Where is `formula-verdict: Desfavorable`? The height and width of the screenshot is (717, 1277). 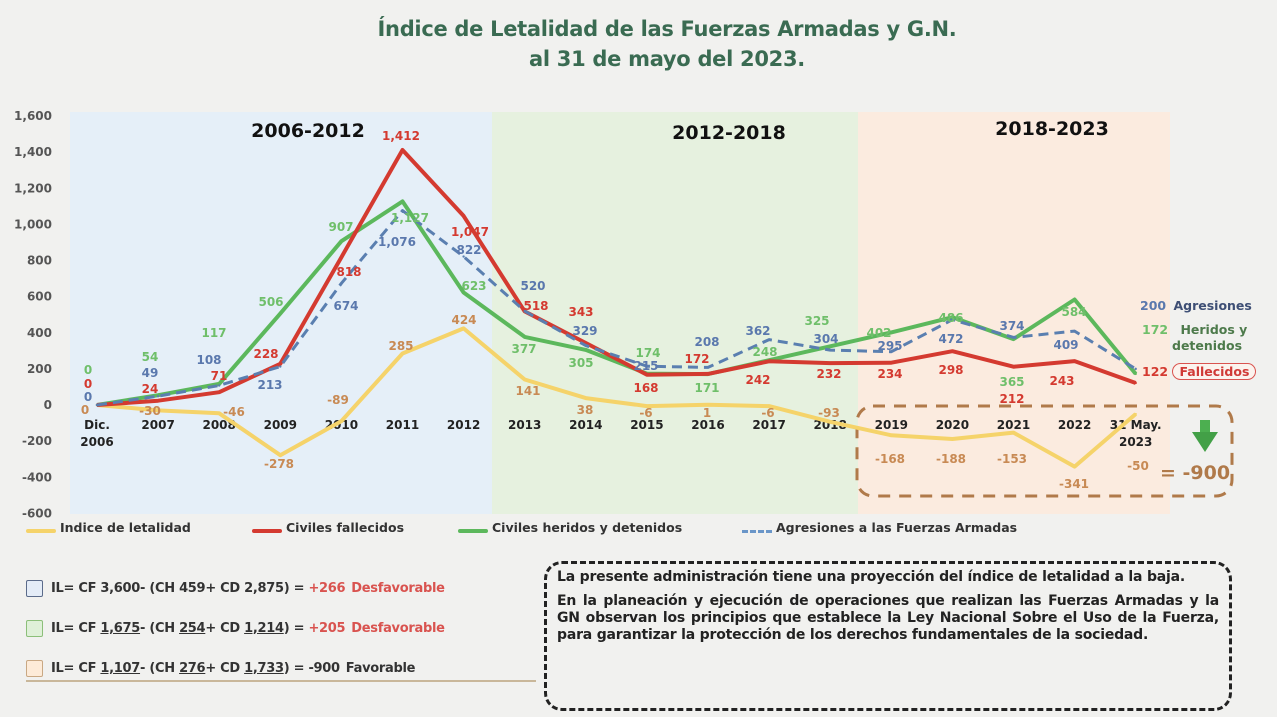 formula-verdict: Desfavorable is located at coordinates (398, 628).